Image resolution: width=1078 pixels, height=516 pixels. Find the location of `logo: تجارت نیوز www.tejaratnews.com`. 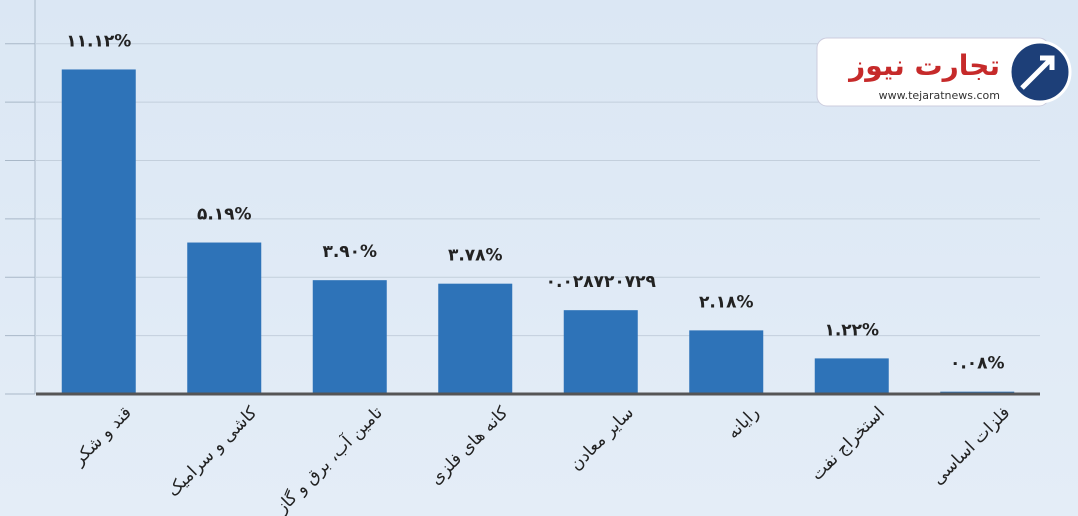

logo: تجارت نیوز www.tejaratnews.com is located at coordinates (944, 72).